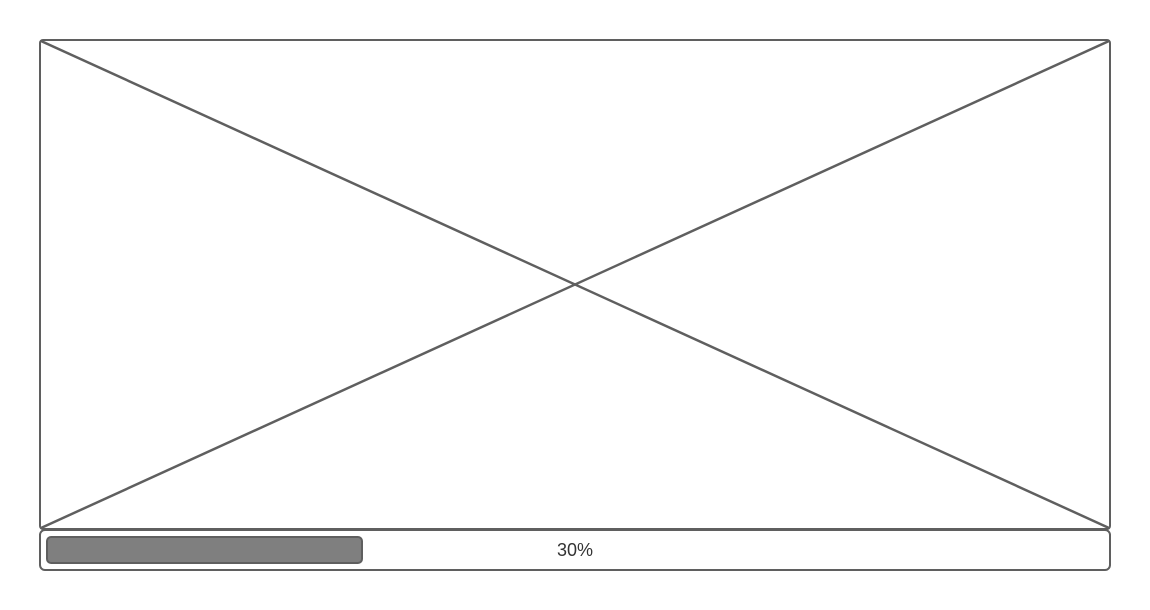 The image size is (1150, 610). I want to click on progress-label: 30%, so click(575, 549).